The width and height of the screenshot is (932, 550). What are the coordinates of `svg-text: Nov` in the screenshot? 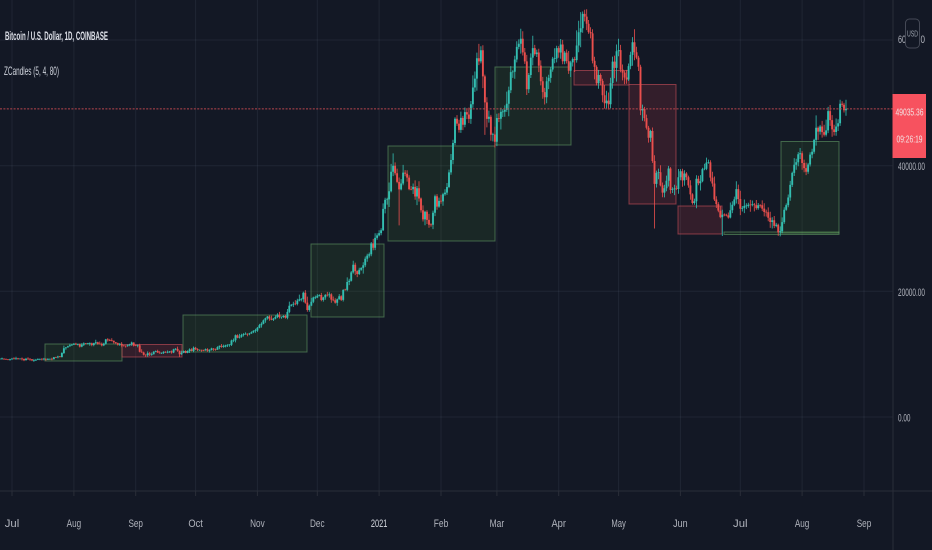 It's located at (257, 524).